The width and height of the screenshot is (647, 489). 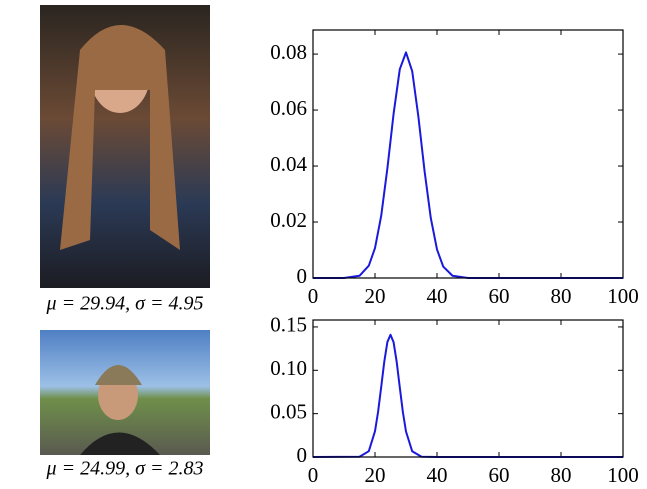 What do you see at coordinates (288, 52) in the screenshot?
I see `y-tick-label: 0.08` at bounding box center [288, 52].